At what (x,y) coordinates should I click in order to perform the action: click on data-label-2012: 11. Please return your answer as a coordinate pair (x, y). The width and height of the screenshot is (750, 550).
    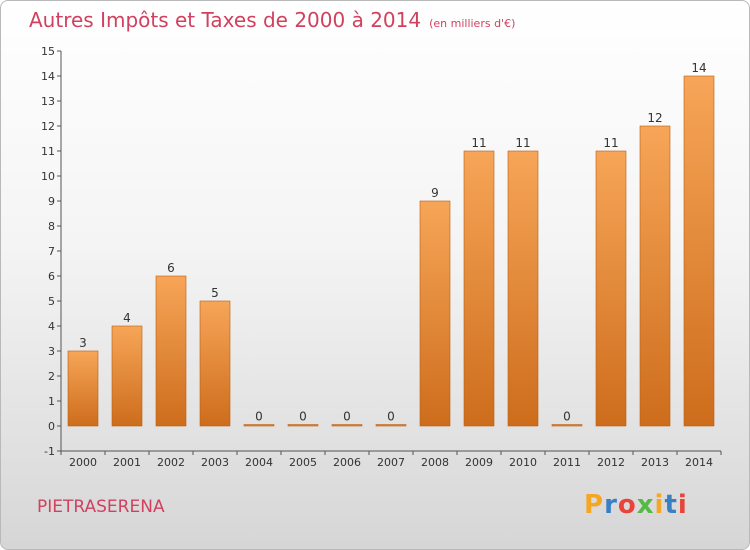
    Looking at the image, I should click on (610, 143).